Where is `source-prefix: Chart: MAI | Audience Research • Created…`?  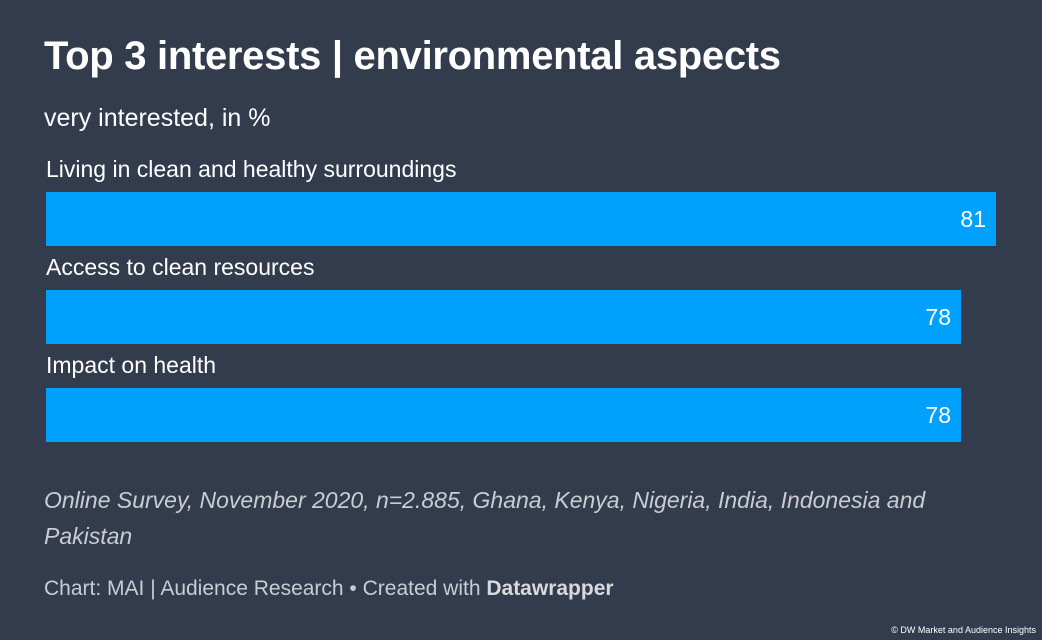
source-prefix: Chart: MAI | Audience Research • Created… is located at coordinates (265, 588).